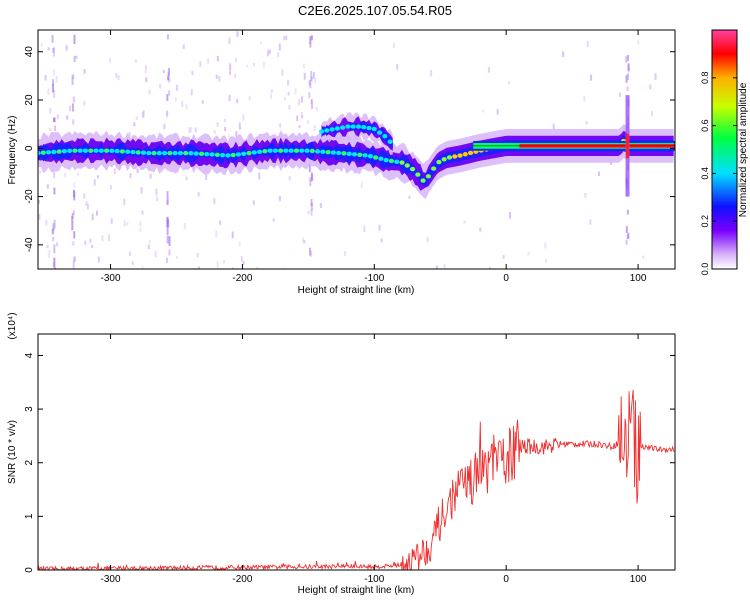 This screenshot has height=605, width=750. Describe the element at coordinates (374, 579) in the screenshot. I see `x-tick-label: -100` at that location.